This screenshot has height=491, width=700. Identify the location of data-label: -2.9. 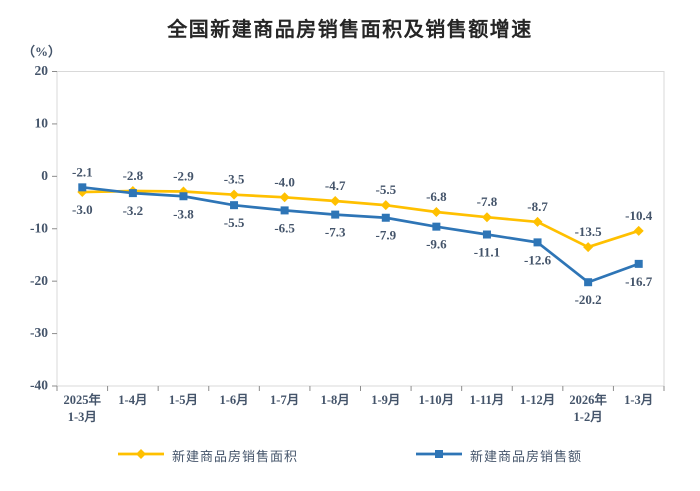
(183, 176).